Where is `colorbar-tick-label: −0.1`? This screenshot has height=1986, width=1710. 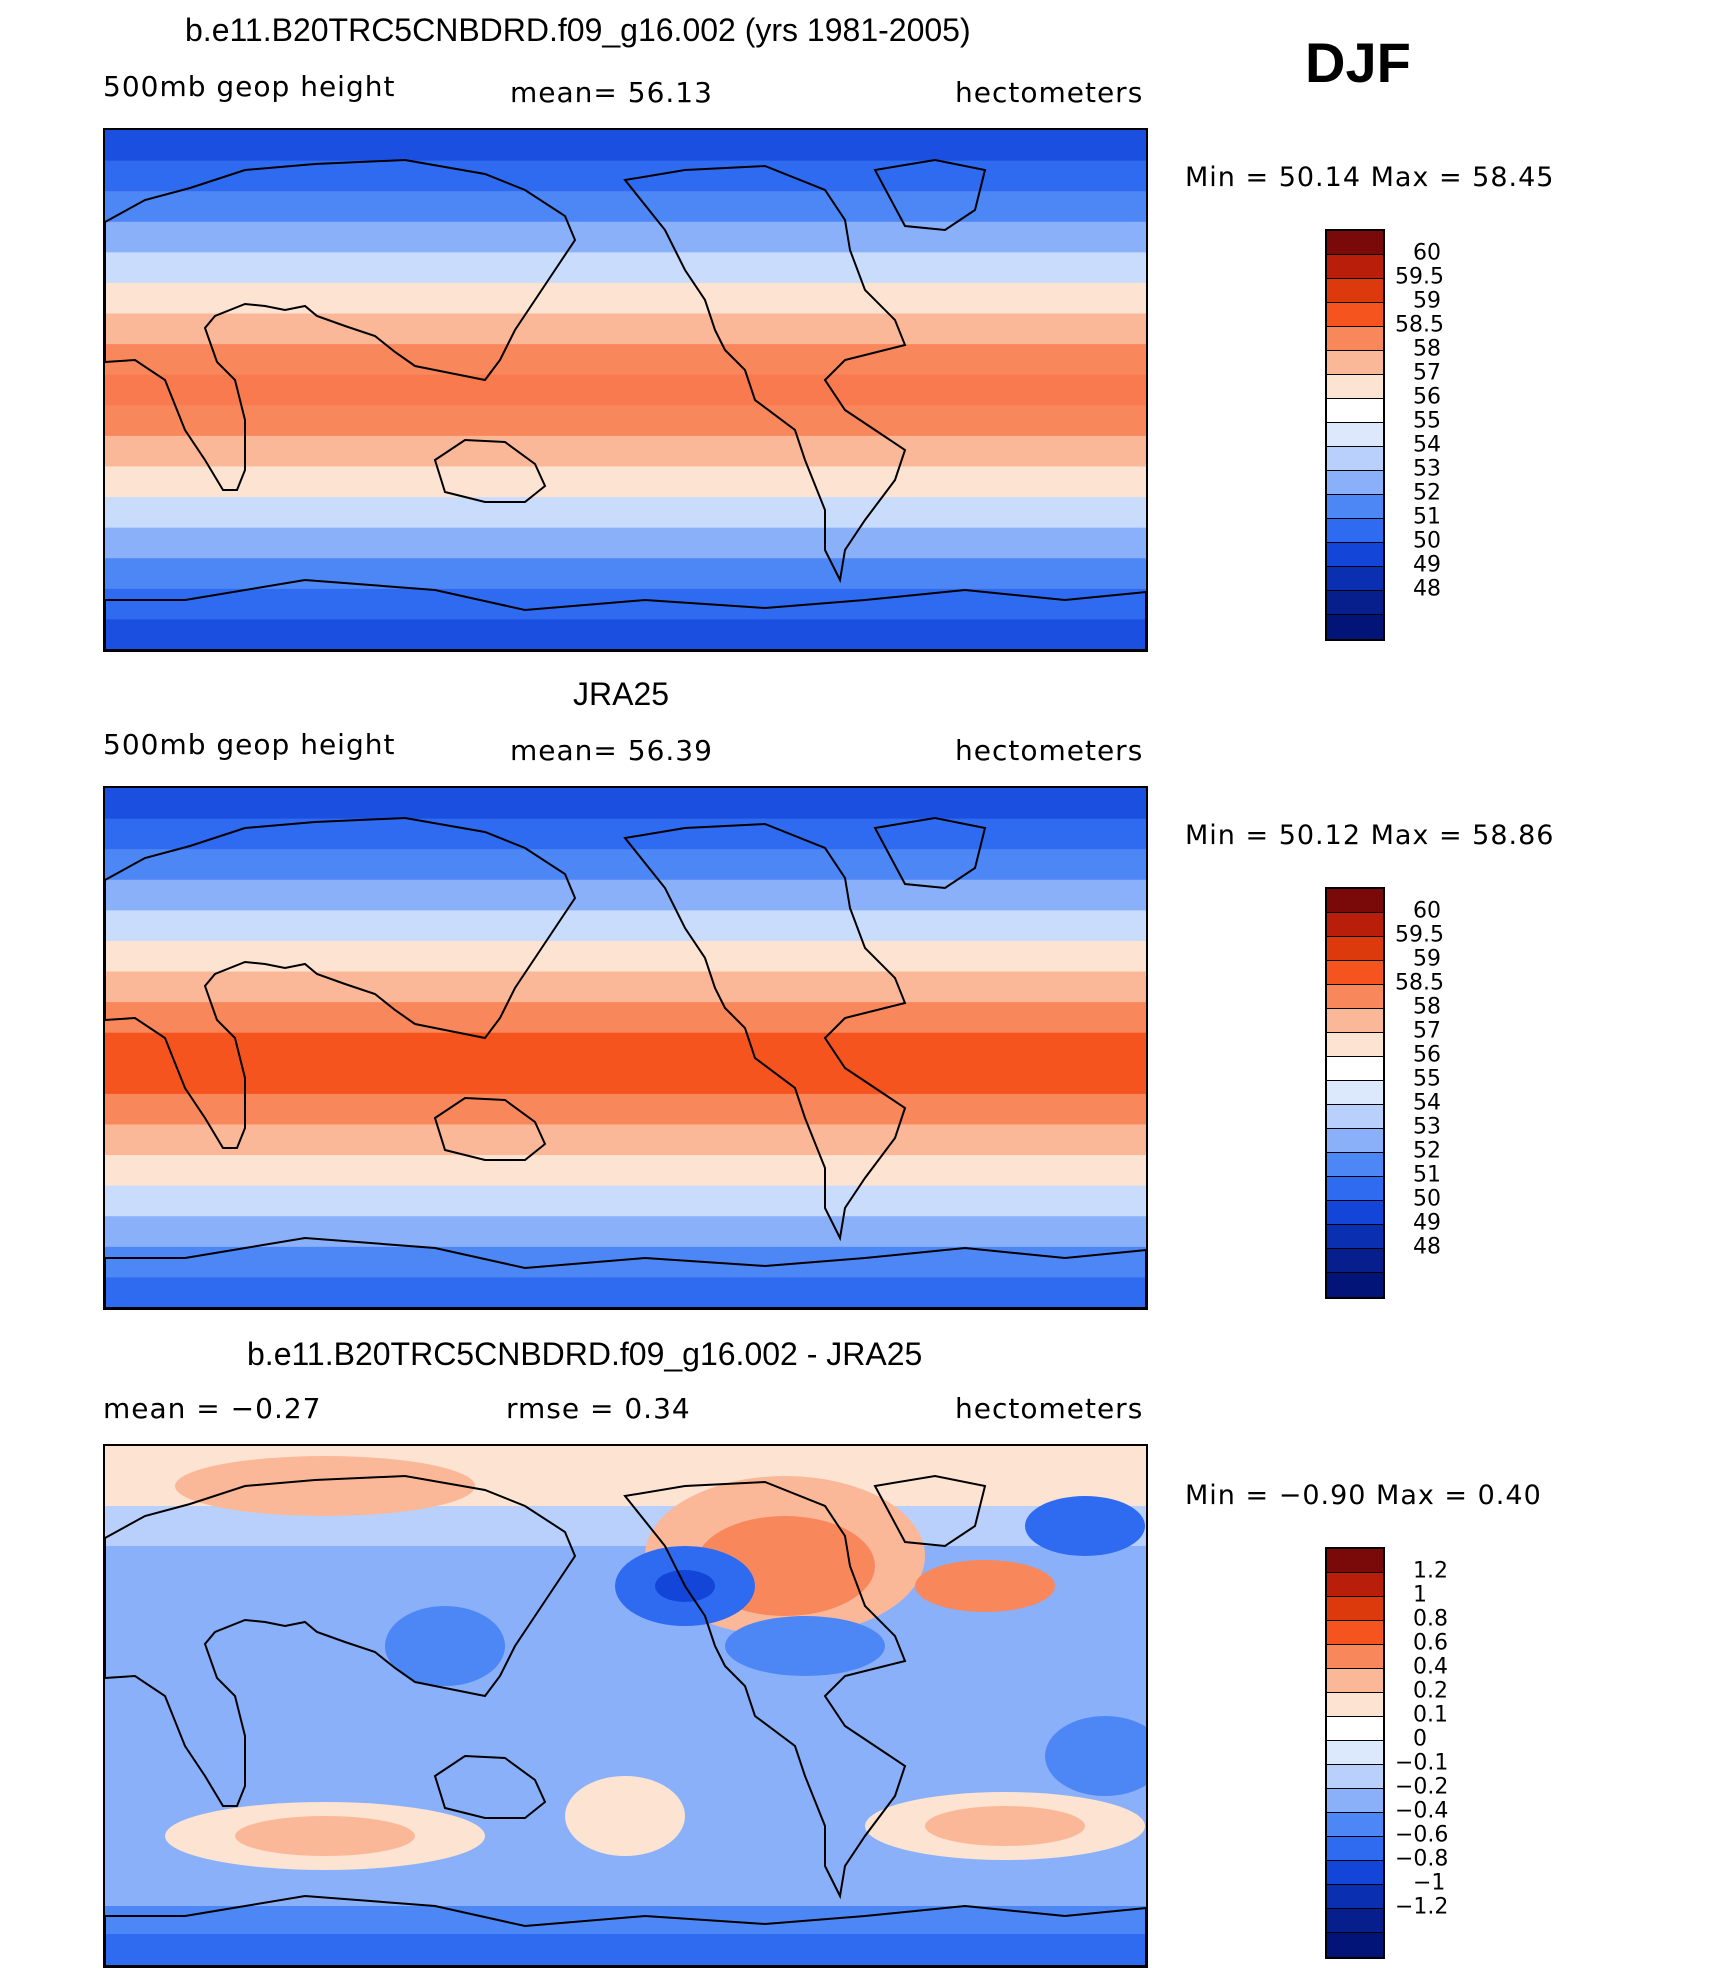 colorbar-tick-label: −0.1 is located at coordinates (1422, 1763).